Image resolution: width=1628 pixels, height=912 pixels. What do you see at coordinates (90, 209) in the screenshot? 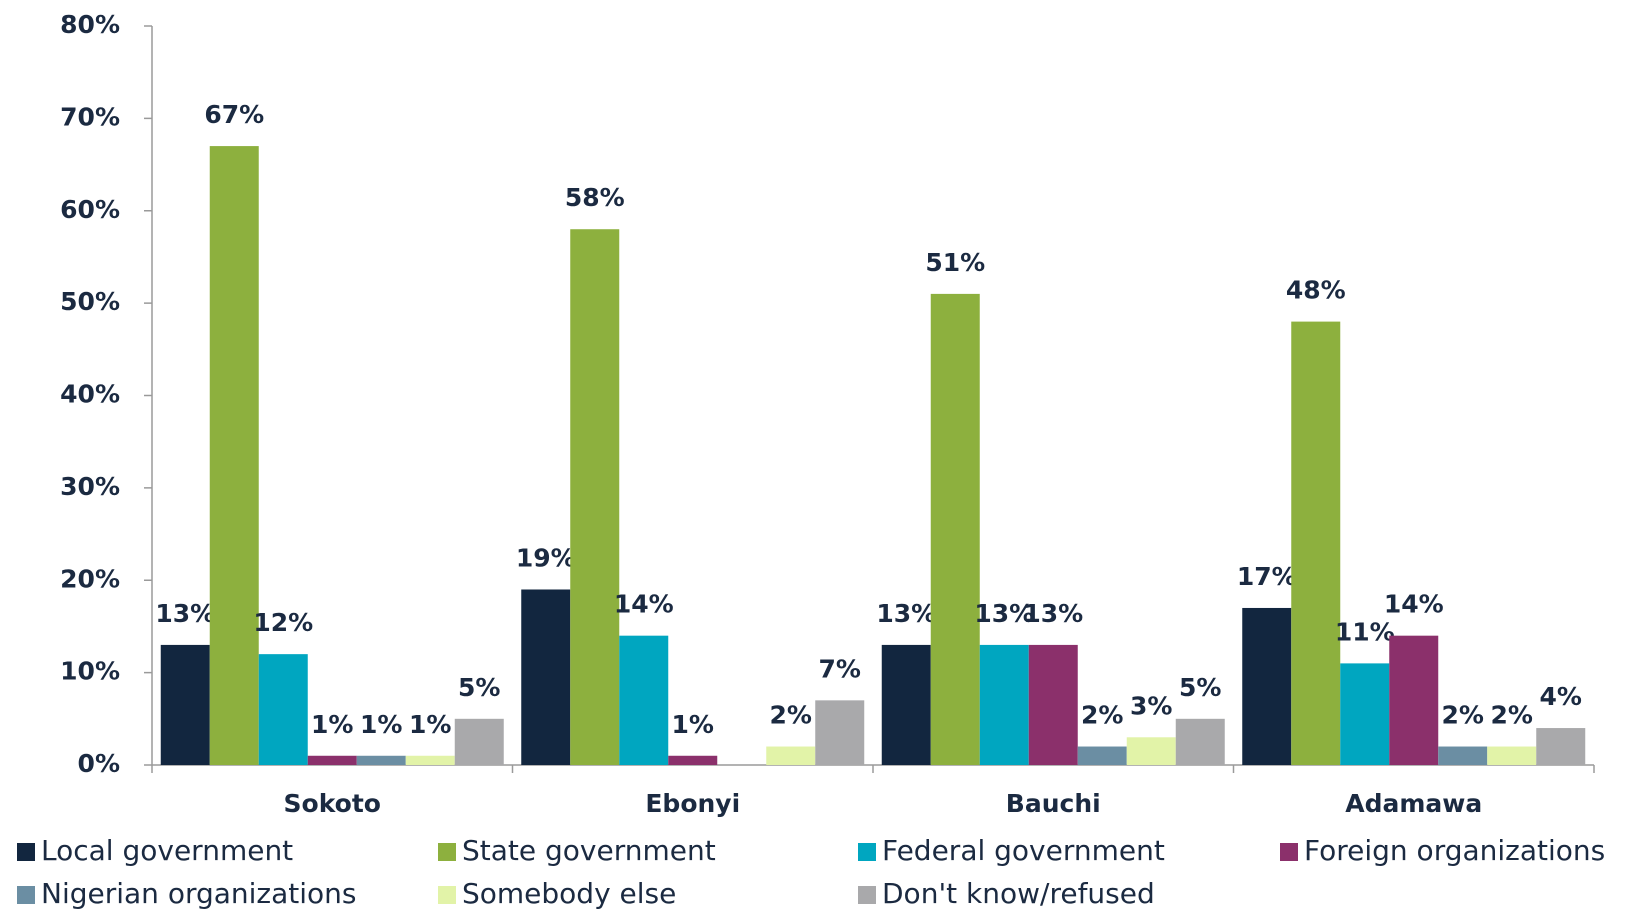
I see `y-tick-label: 60%` at bounding box center [90, 209].